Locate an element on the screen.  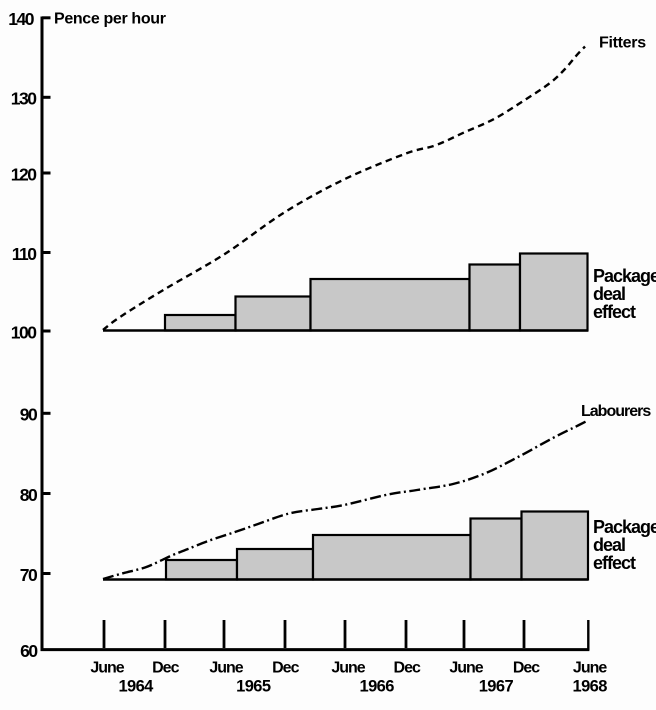
svg-text: 1964 is located at coordinates (136, 687).